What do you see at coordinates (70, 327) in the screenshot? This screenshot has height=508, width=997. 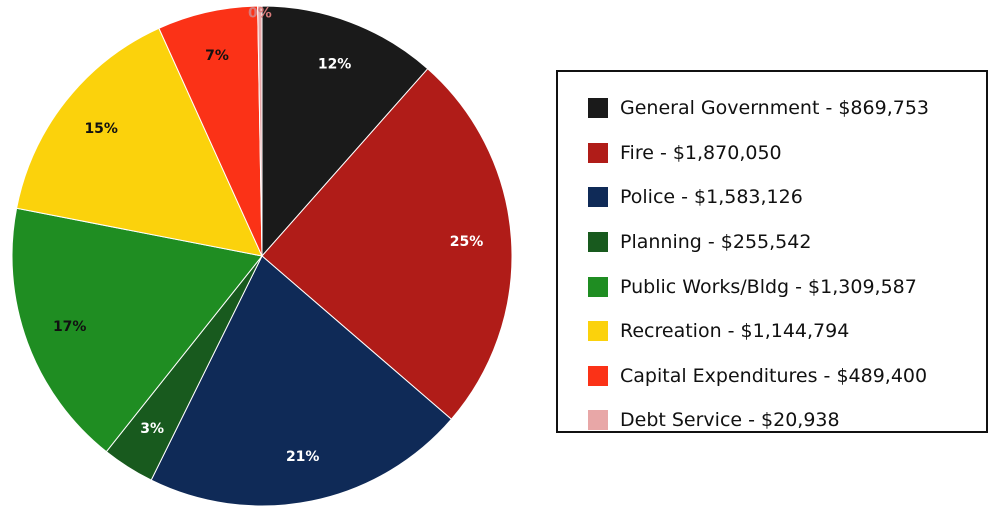 I see `pie-label-public-works-bldg: 17%` at bounding box center [70, 327].